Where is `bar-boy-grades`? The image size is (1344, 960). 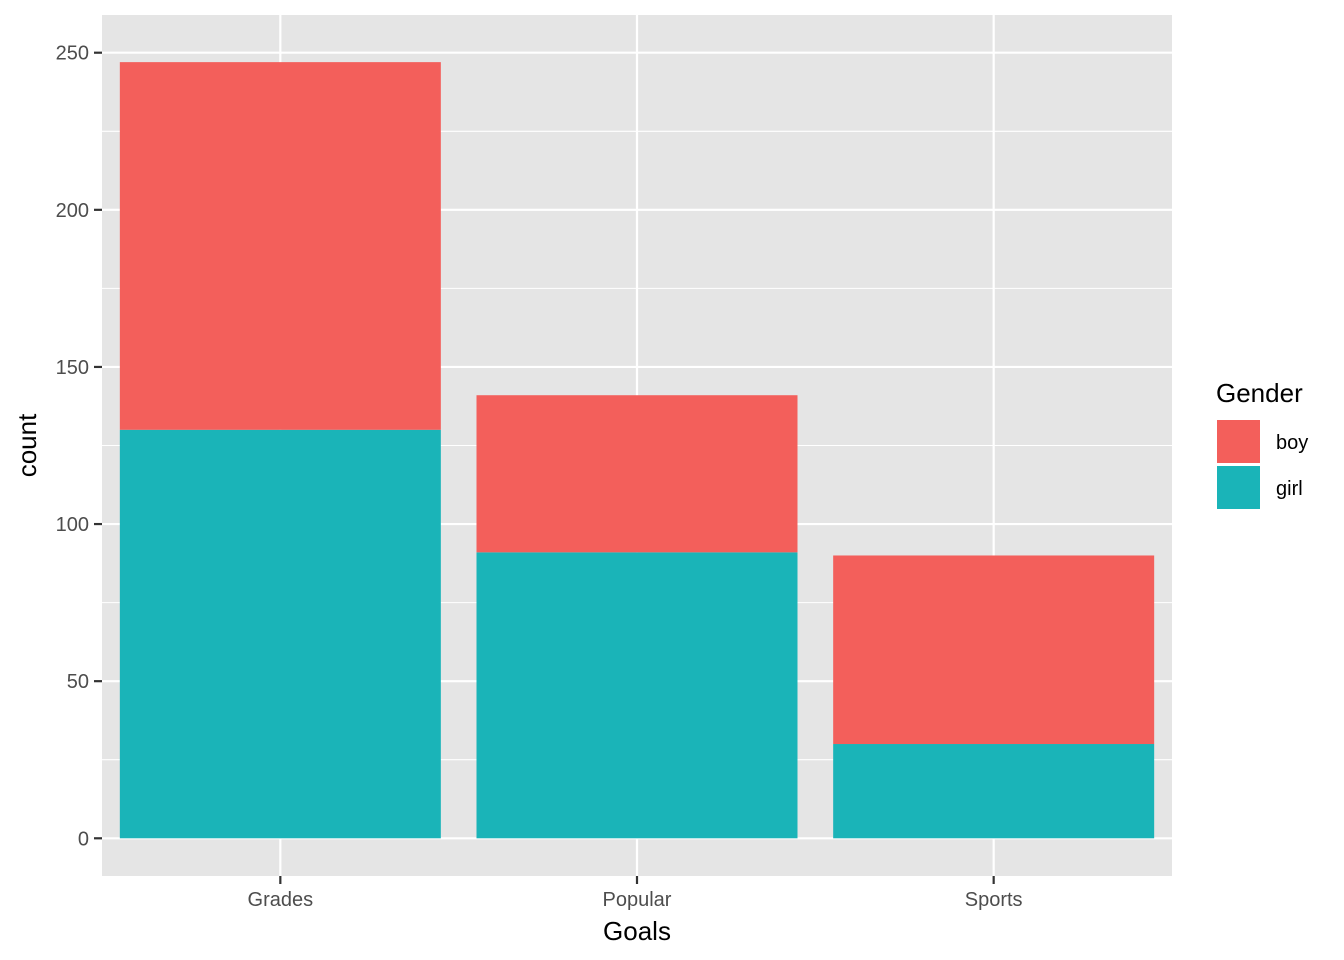 bar-boy-grades is located at coordinates (280, 246).